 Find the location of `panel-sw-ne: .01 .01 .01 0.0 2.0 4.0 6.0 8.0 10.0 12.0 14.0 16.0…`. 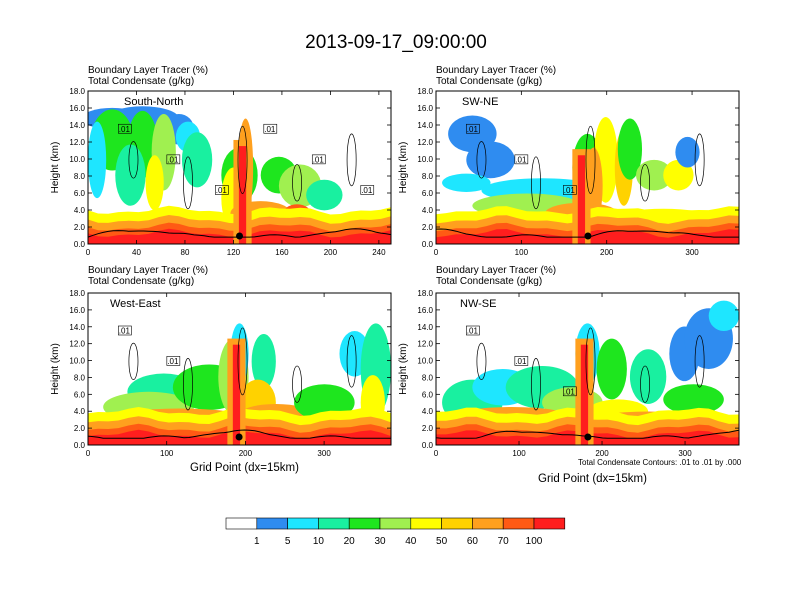

panel-sw-ne: .01 .01 .01 0.0 2.0 4.0 6.0 8.0 10.0 12.0 14.0 16.0… is located at coordinates (569, 172).